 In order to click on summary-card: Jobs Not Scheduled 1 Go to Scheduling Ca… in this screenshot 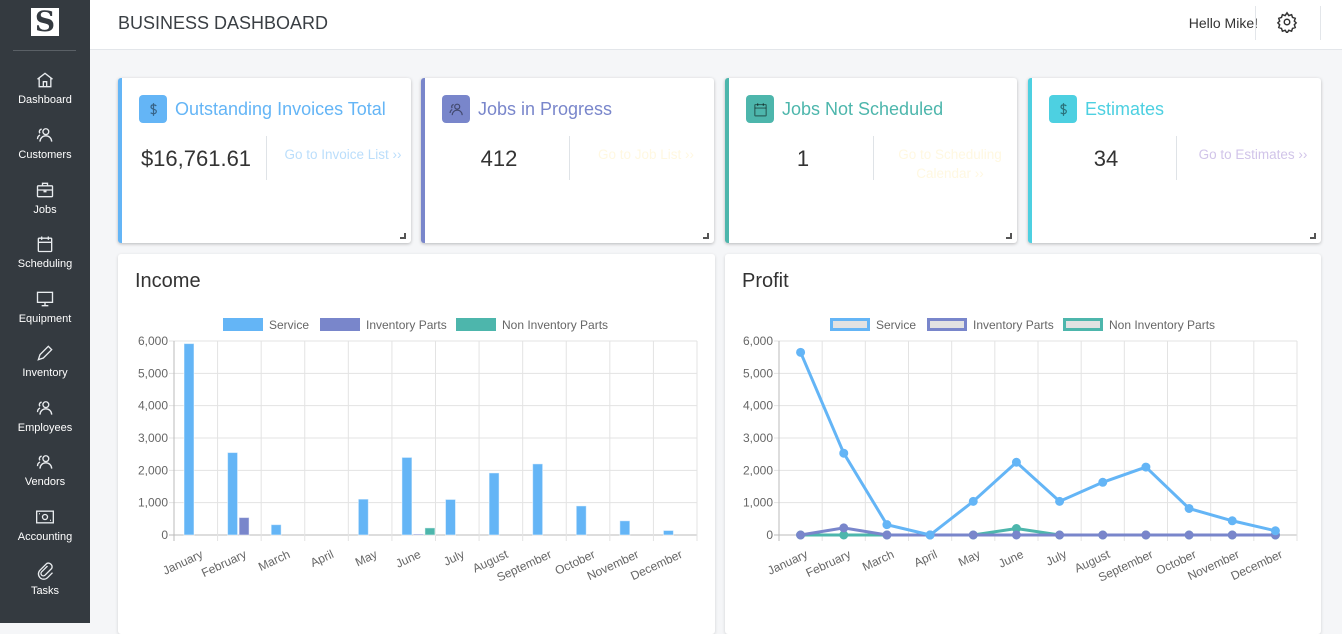, I will do `click(871, 160)`.